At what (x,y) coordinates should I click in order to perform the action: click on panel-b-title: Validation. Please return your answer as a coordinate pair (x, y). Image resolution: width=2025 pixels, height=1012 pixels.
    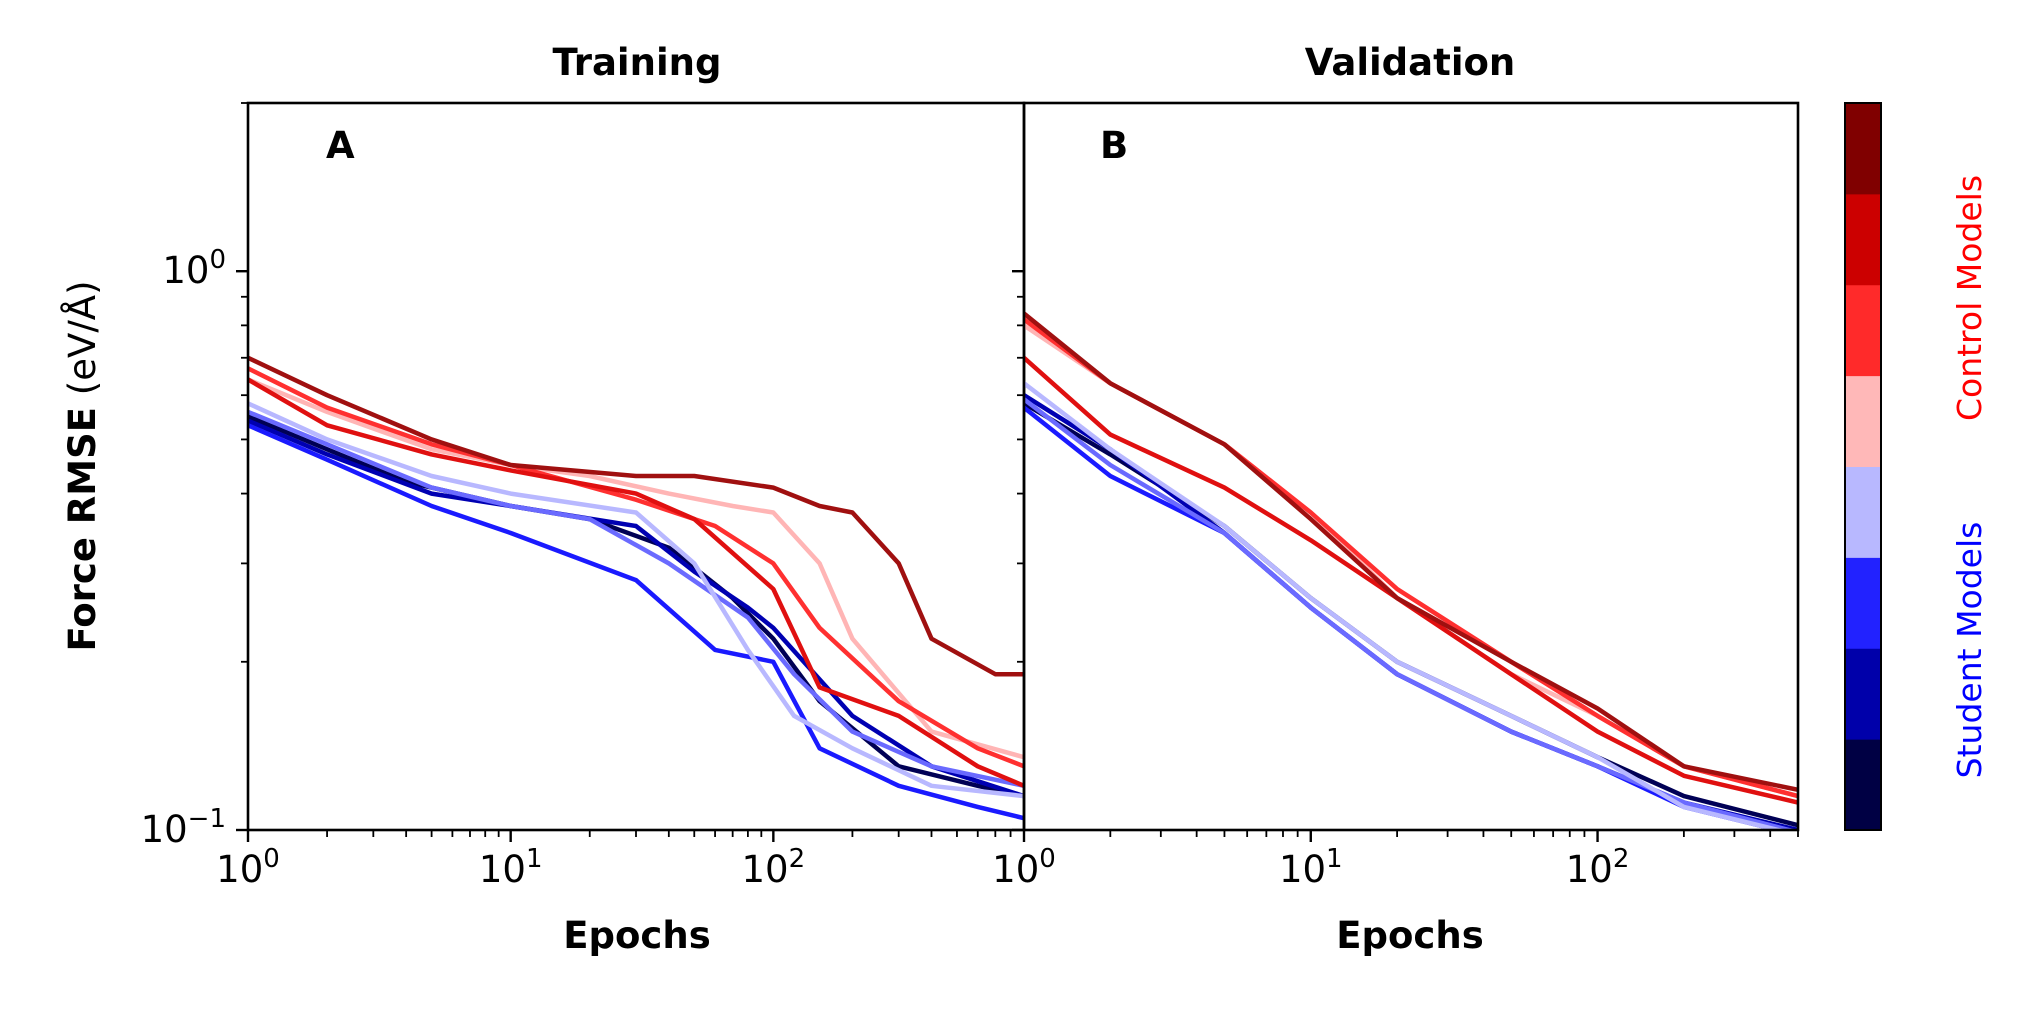
    Looking at the image, I should click on (1410, 62).